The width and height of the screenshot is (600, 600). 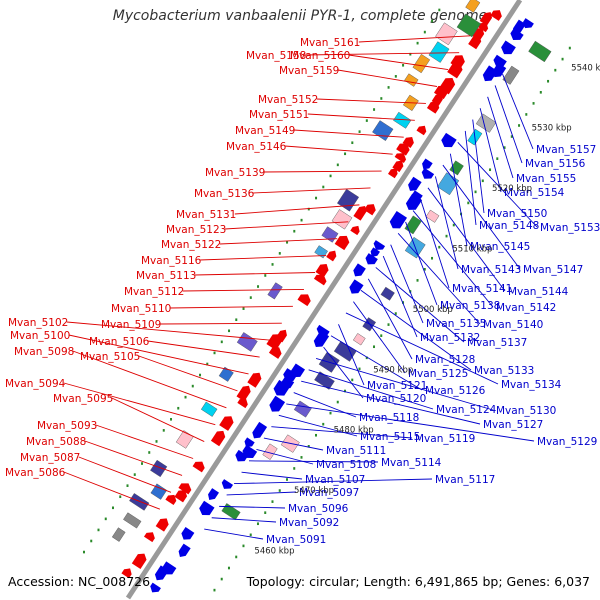 What do you see at coordinates (433, 310) in the screenshot?
I see `kbp-marker: 5500 kbp` at bounding box center [433, 310].